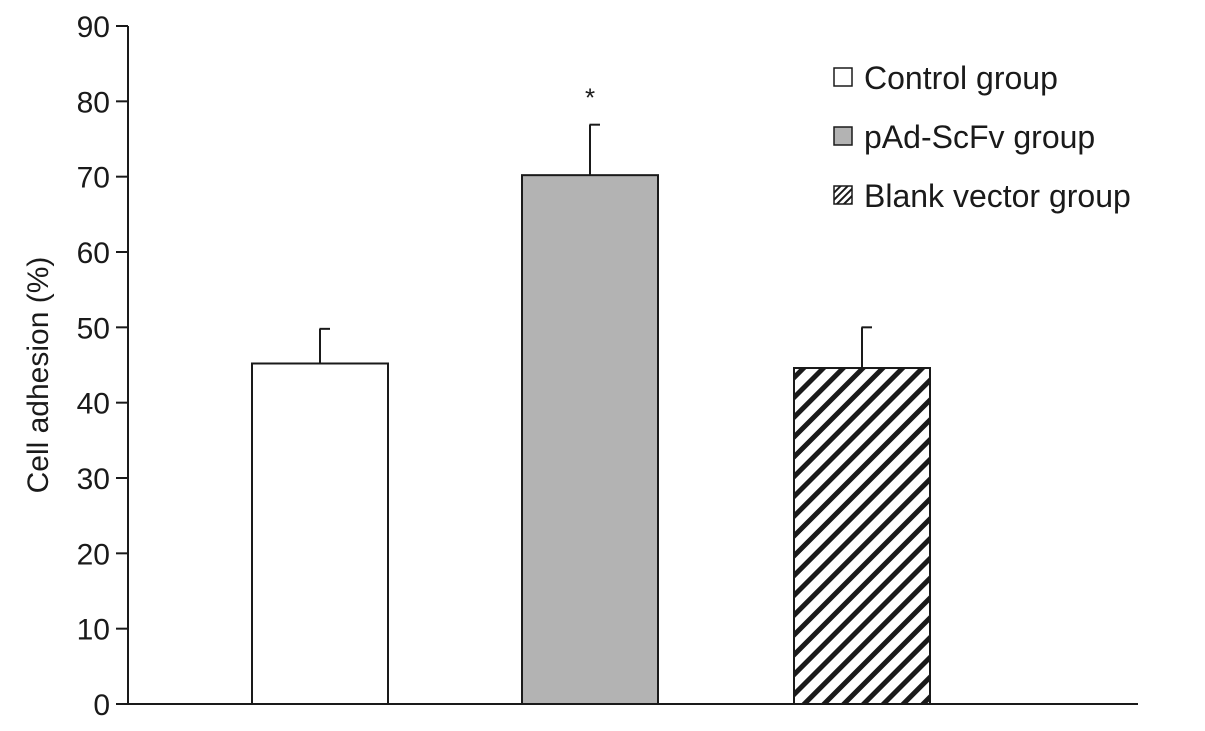 This screenshot has height=731, width=1205. Describe the element at coordinates (93, 554) in the screenshot. I see `y-tick-label: 20` at that location.